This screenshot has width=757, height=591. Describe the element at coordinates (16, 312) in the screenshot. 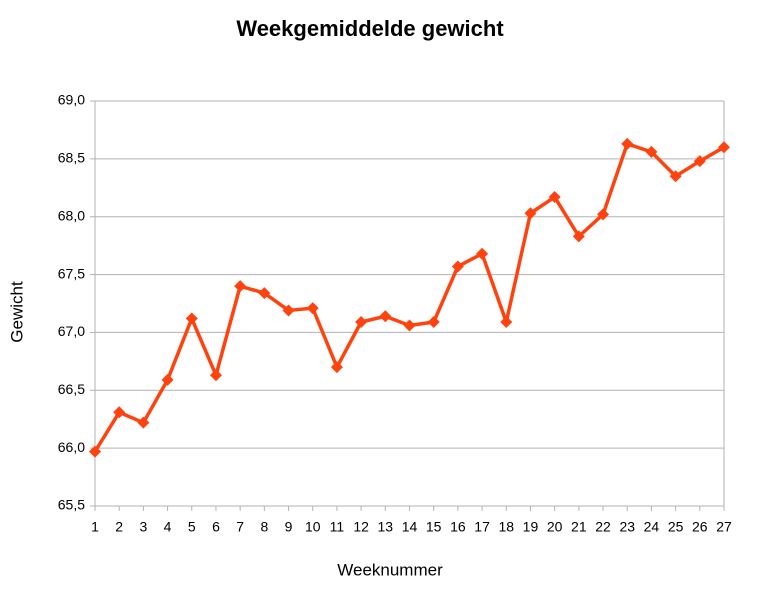

I see `y-axis-title: Gewicht` at that location.